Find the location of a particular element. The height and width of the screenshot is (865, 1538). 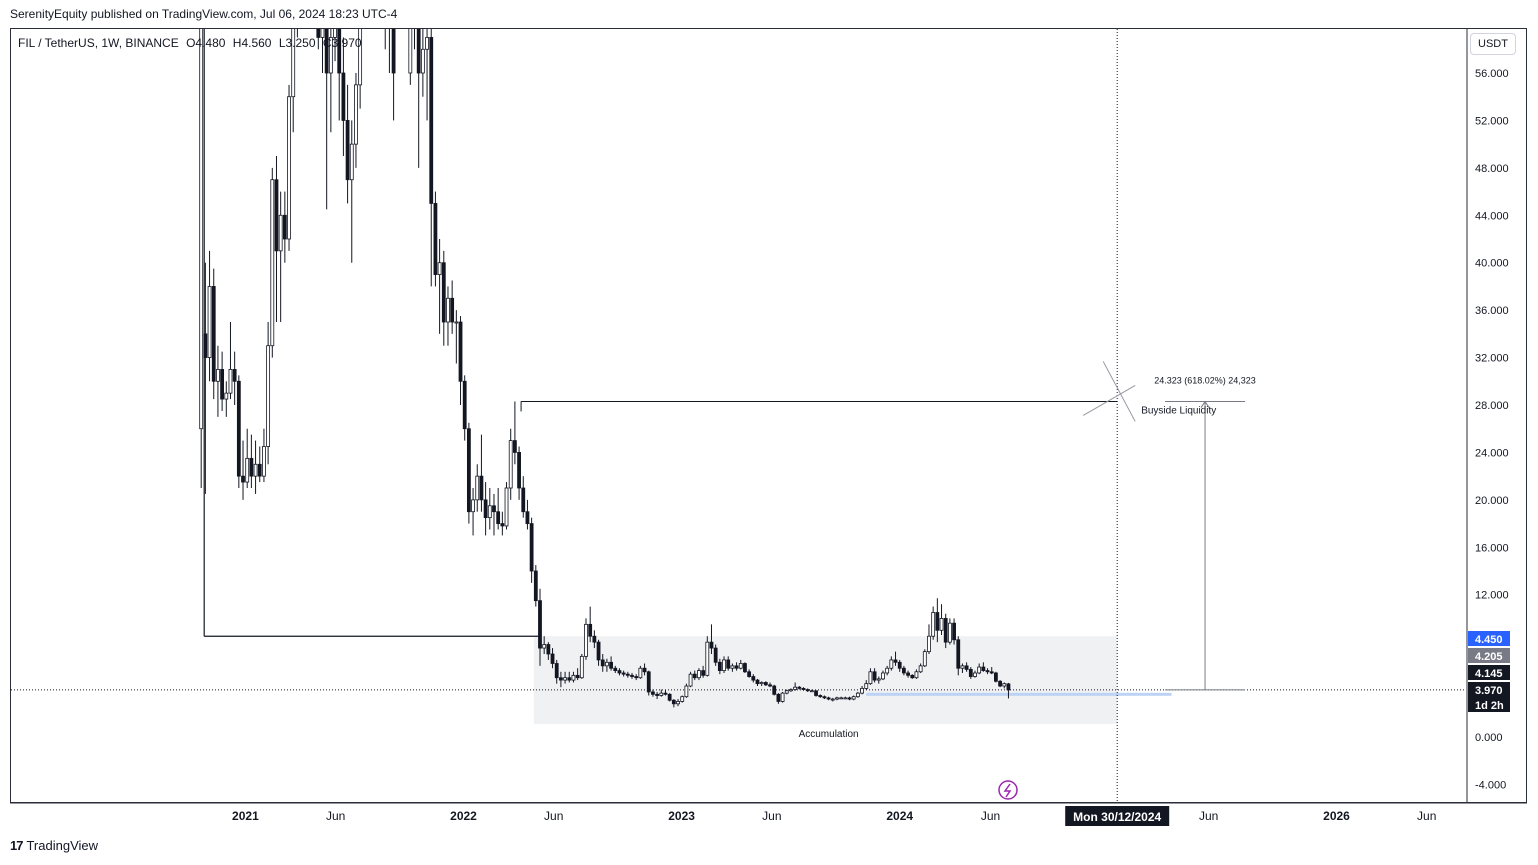

lightning-icon is located at coordinates (1008, 790).